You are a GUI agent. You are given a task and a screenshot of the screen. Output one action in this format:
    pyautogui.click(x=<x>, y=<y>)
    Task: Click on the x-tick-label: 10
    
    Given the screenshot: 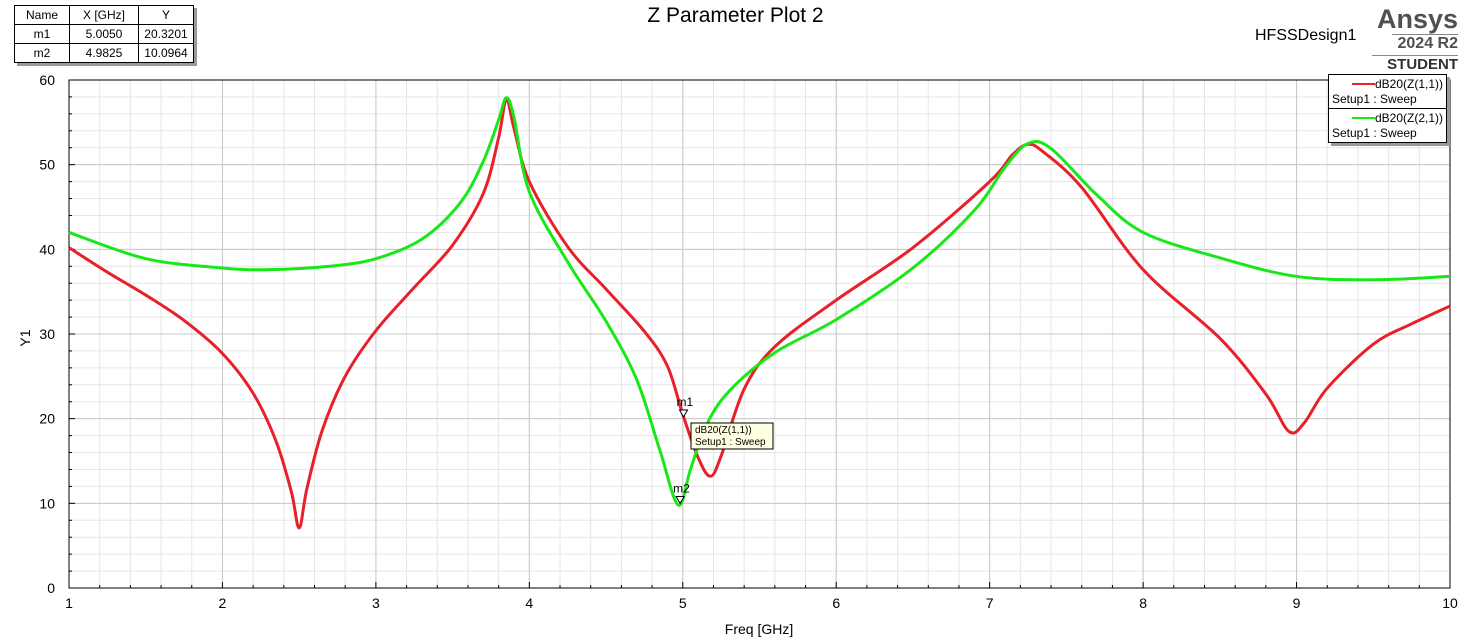 What is the action you would take?
    pyautogui.click(x=1450, y=603)
    